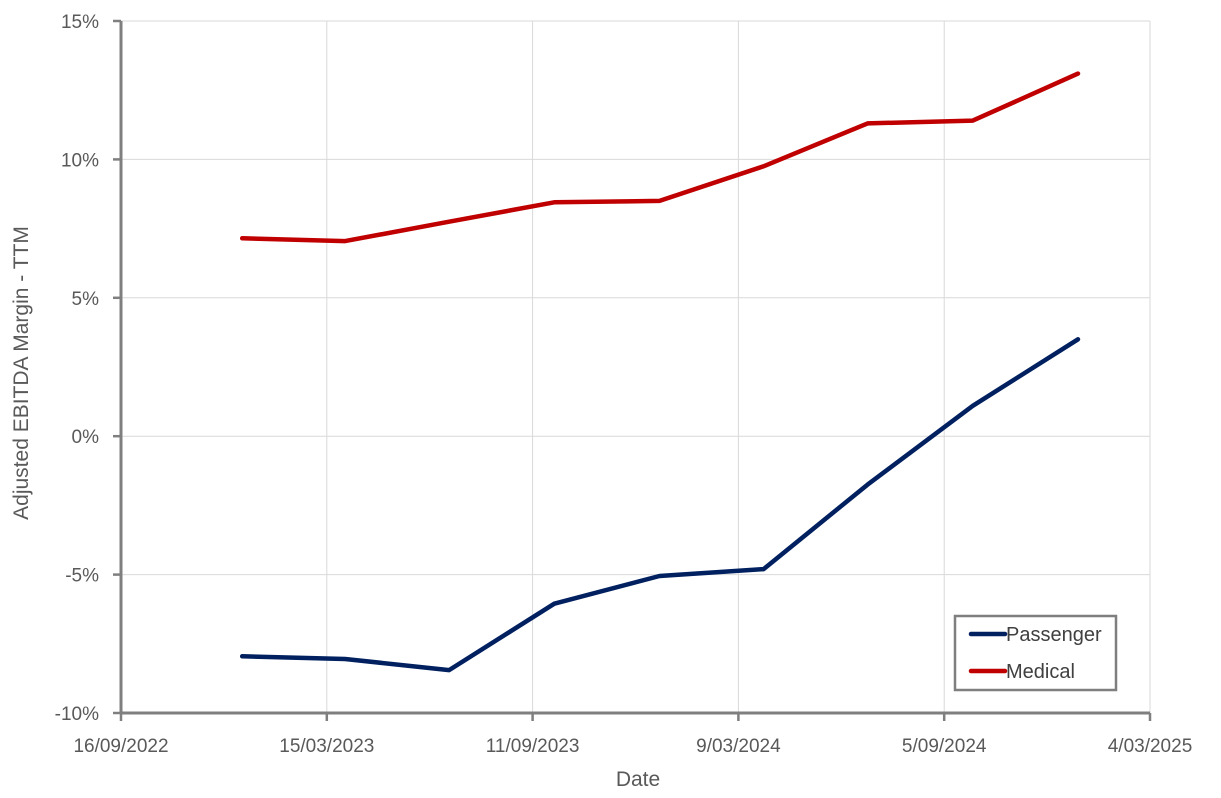 This screenshot has width=1221, height=798. What do you see at coordinates (77, 714) in the screenshot?
I see `y-tick-label: -10%` at bounding box center [77, 714].